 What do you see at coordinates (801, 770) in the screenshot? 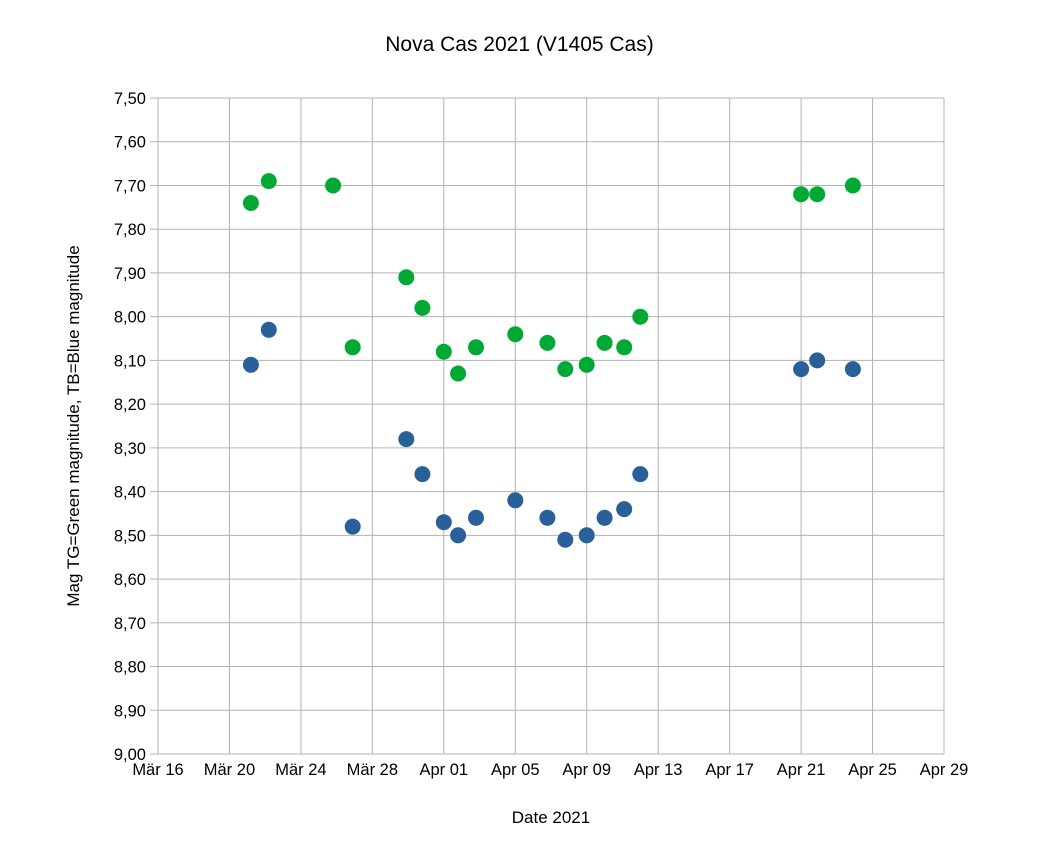
I see `x-tick-label: Apr 21` at bounding box center [801, 770].